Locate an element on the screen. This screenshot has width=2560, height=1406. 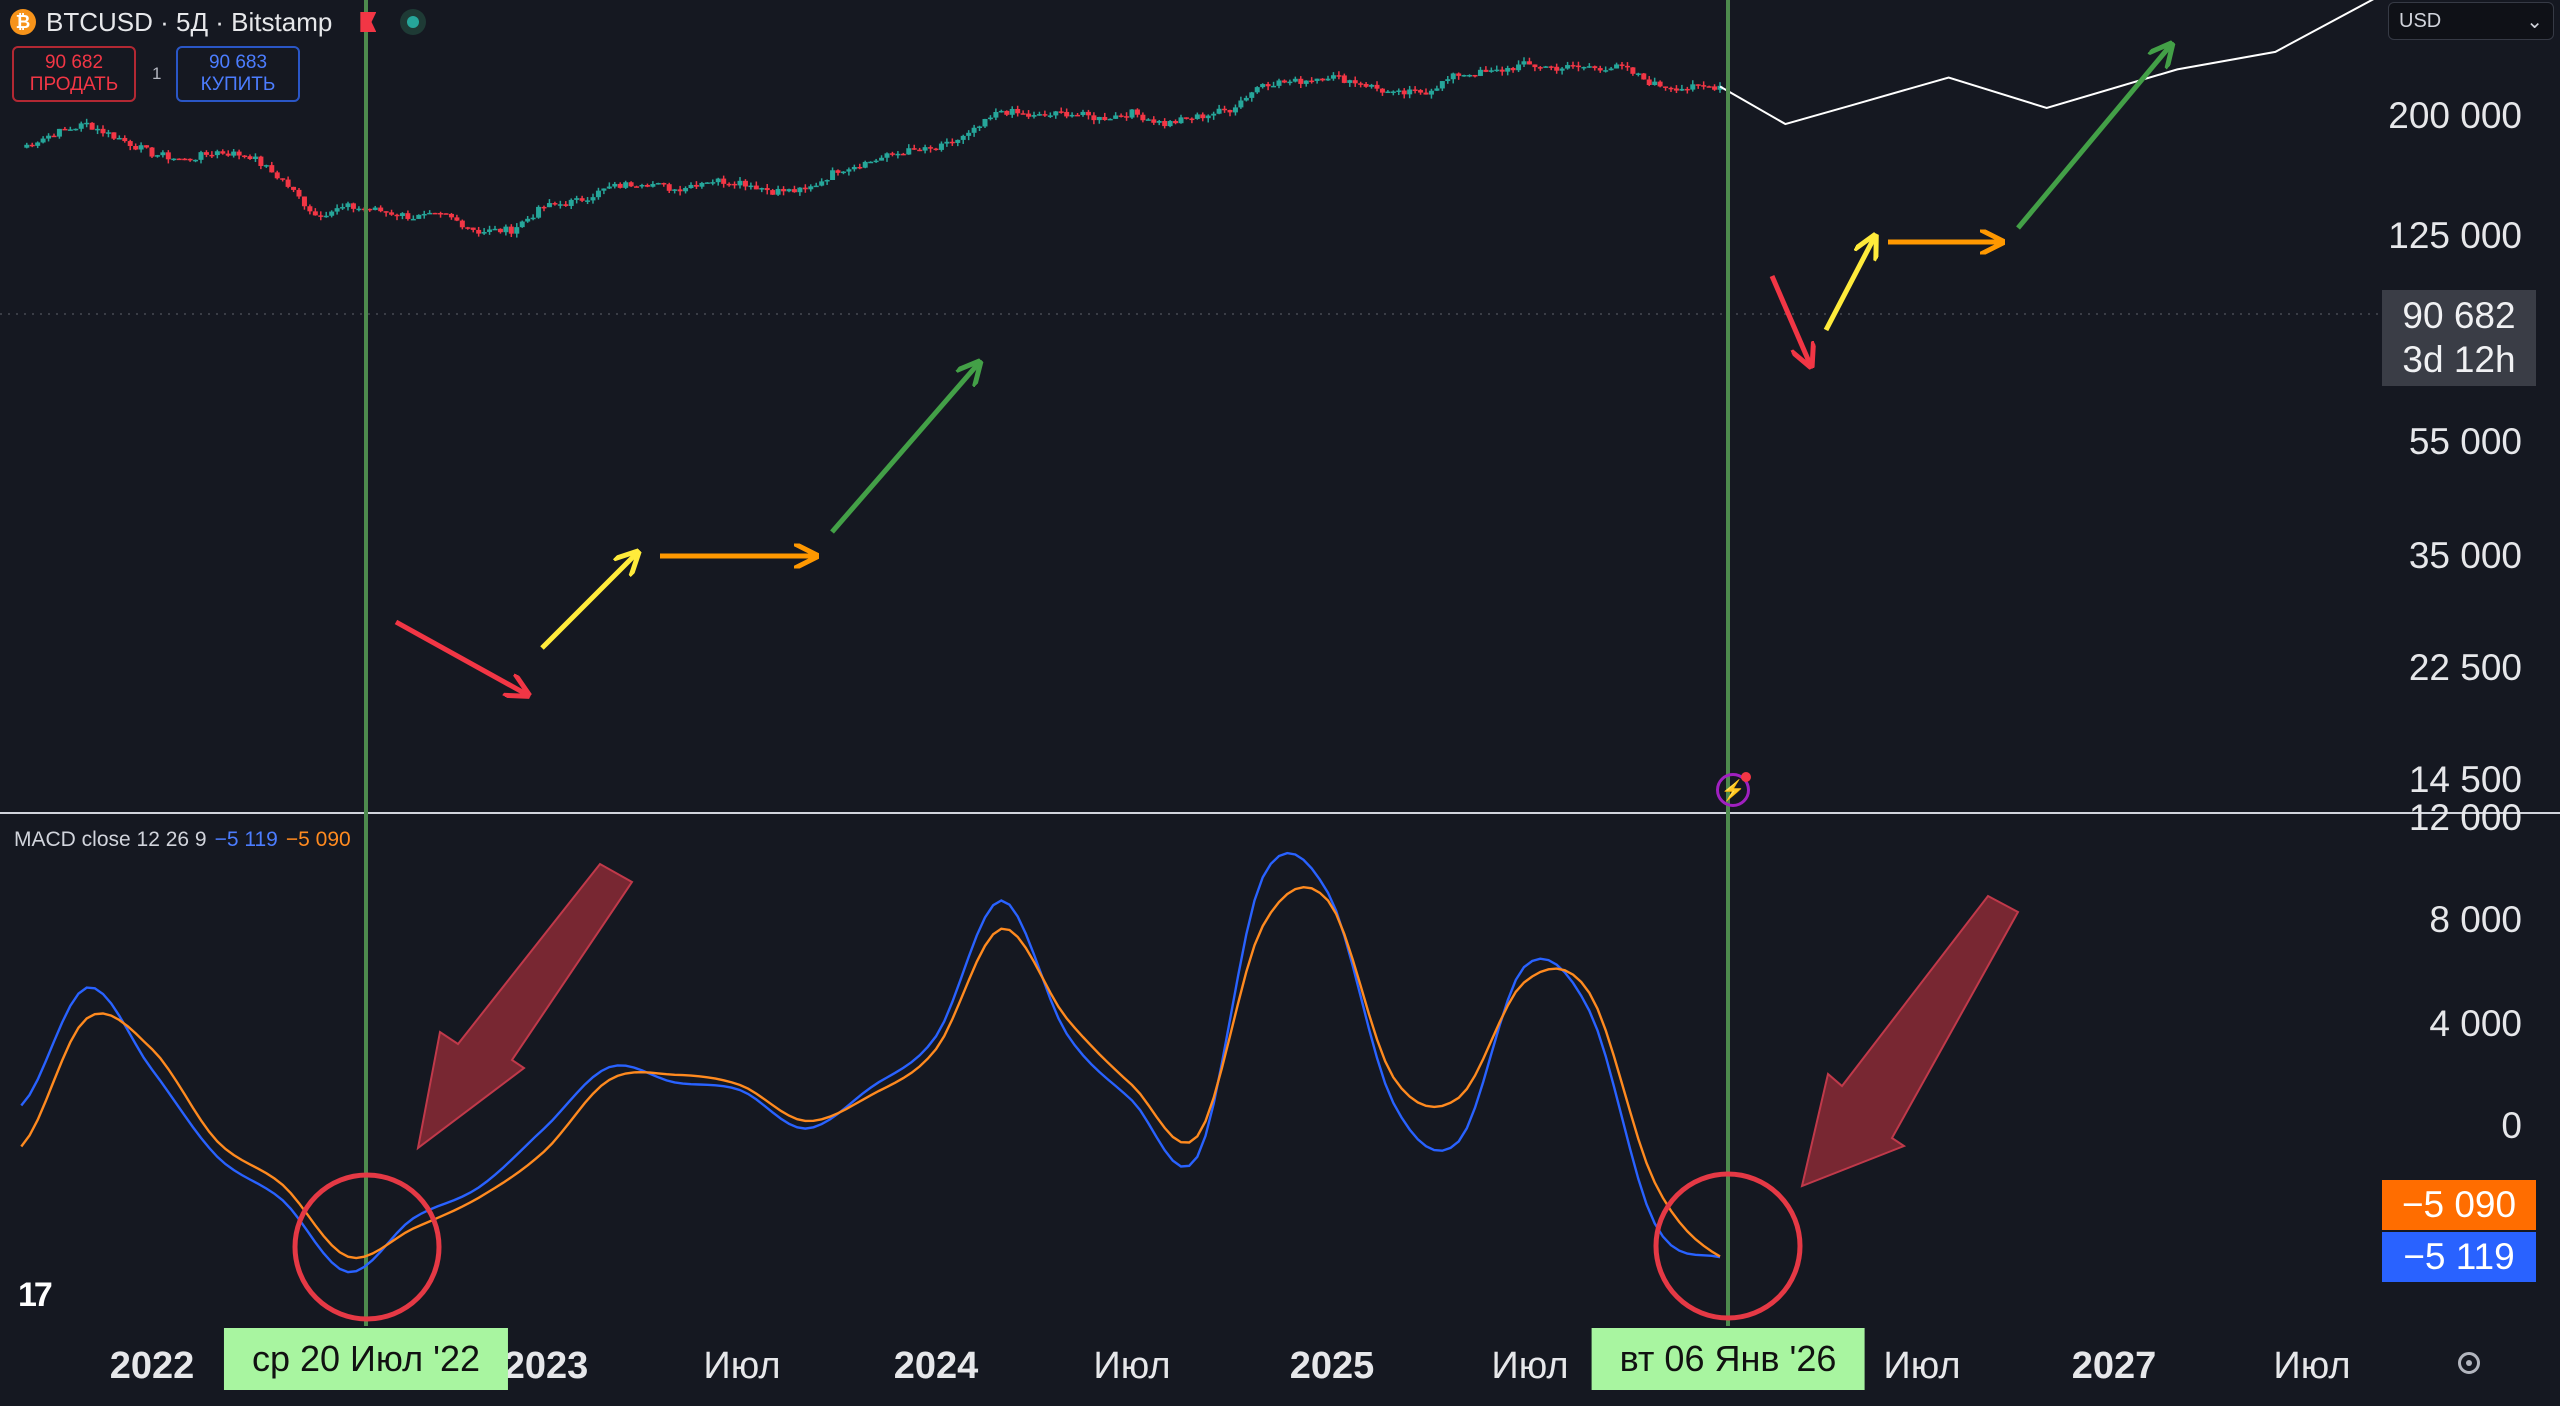
settings-icon is located at coordinates (2469, 1363).